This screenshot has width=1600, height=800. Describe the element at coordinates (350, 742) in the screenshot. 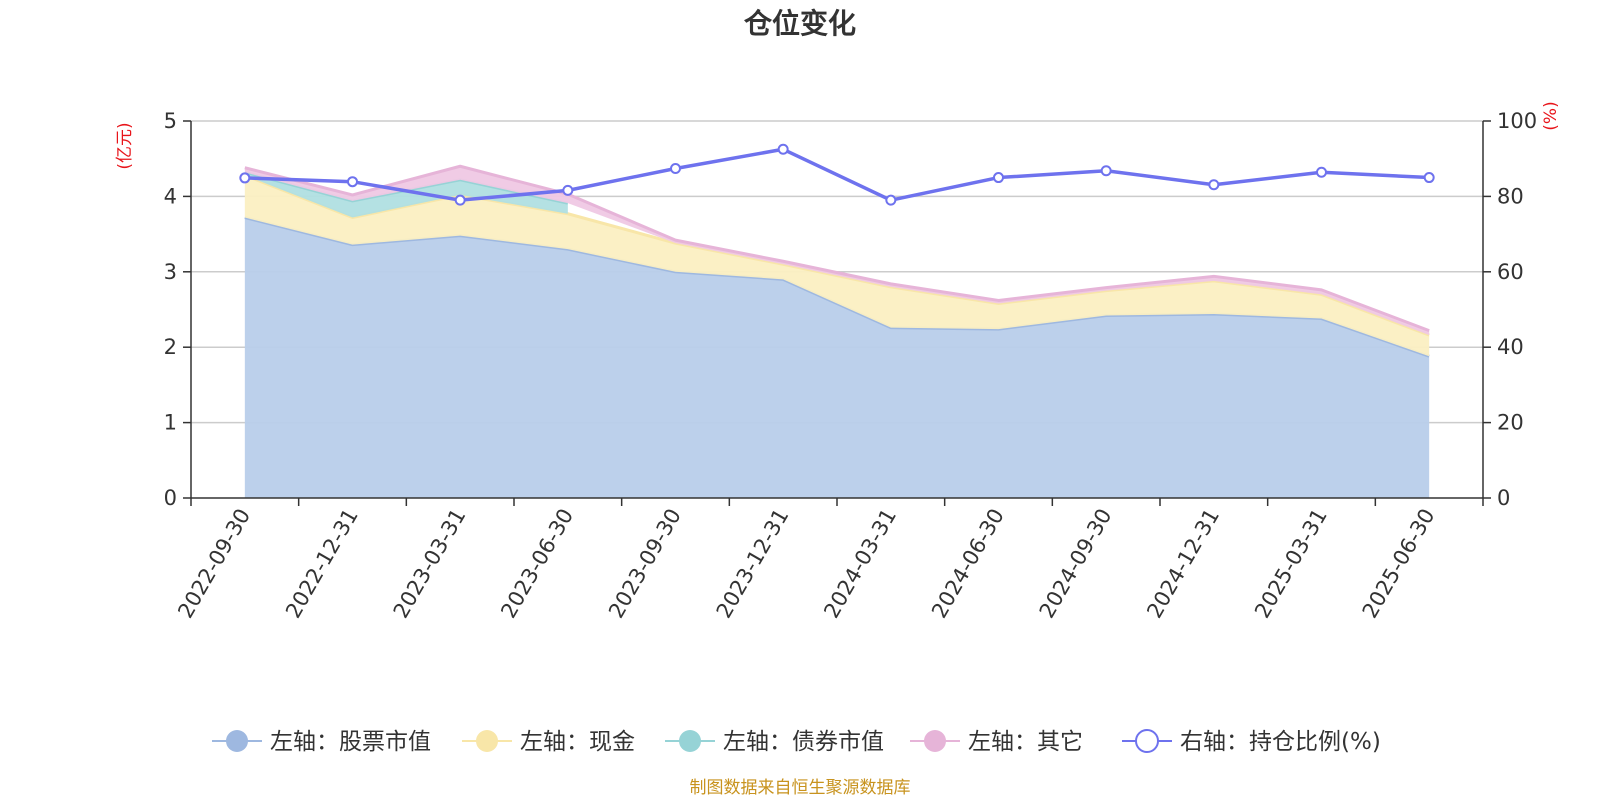

I see `legend-label: 左轴：股票市值` at that location.